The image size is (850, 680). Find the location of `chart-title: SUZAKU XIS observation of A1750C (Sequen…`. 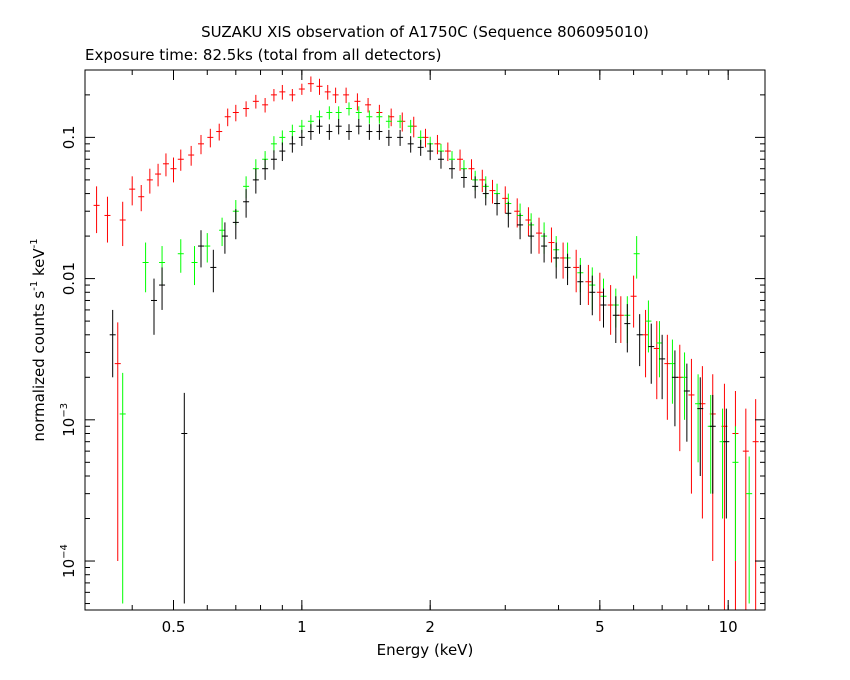

chart-title: SUZAKU XIS observation of A1750C (Sequen… is located at coordinates (425, 32).